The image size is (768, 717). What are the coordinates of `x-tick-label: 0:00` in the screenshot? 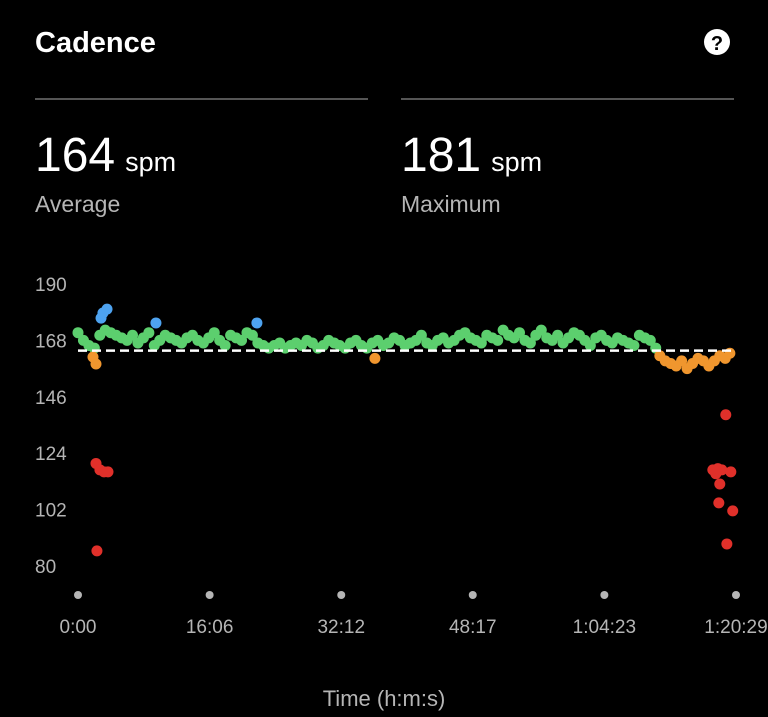 It's located at (78, 627).